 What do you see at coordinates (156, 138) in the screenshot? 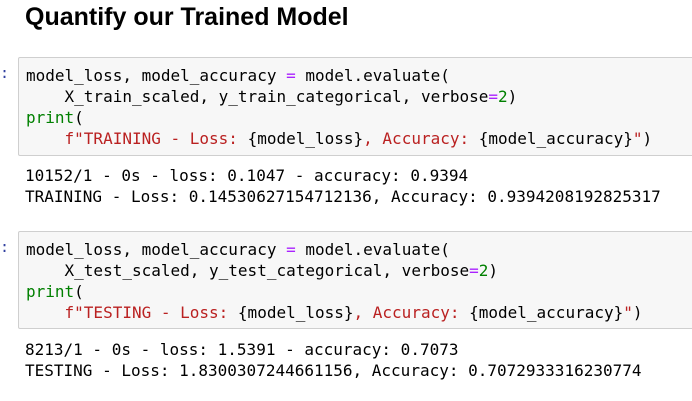
I see `code-token: f"TRAINING - Loss:` at bounding box center [156, 138].